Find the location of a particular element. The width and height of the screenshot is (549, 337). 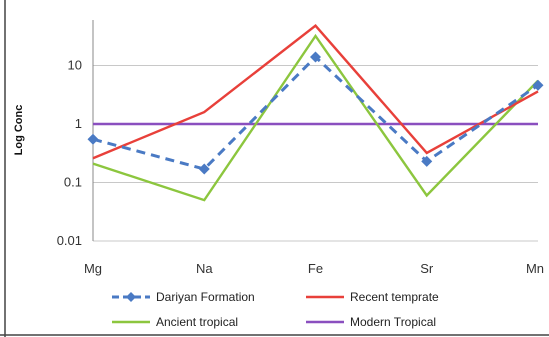

legend-label-recent-temprate: Recent temprate is located at coordinates (394, 297).